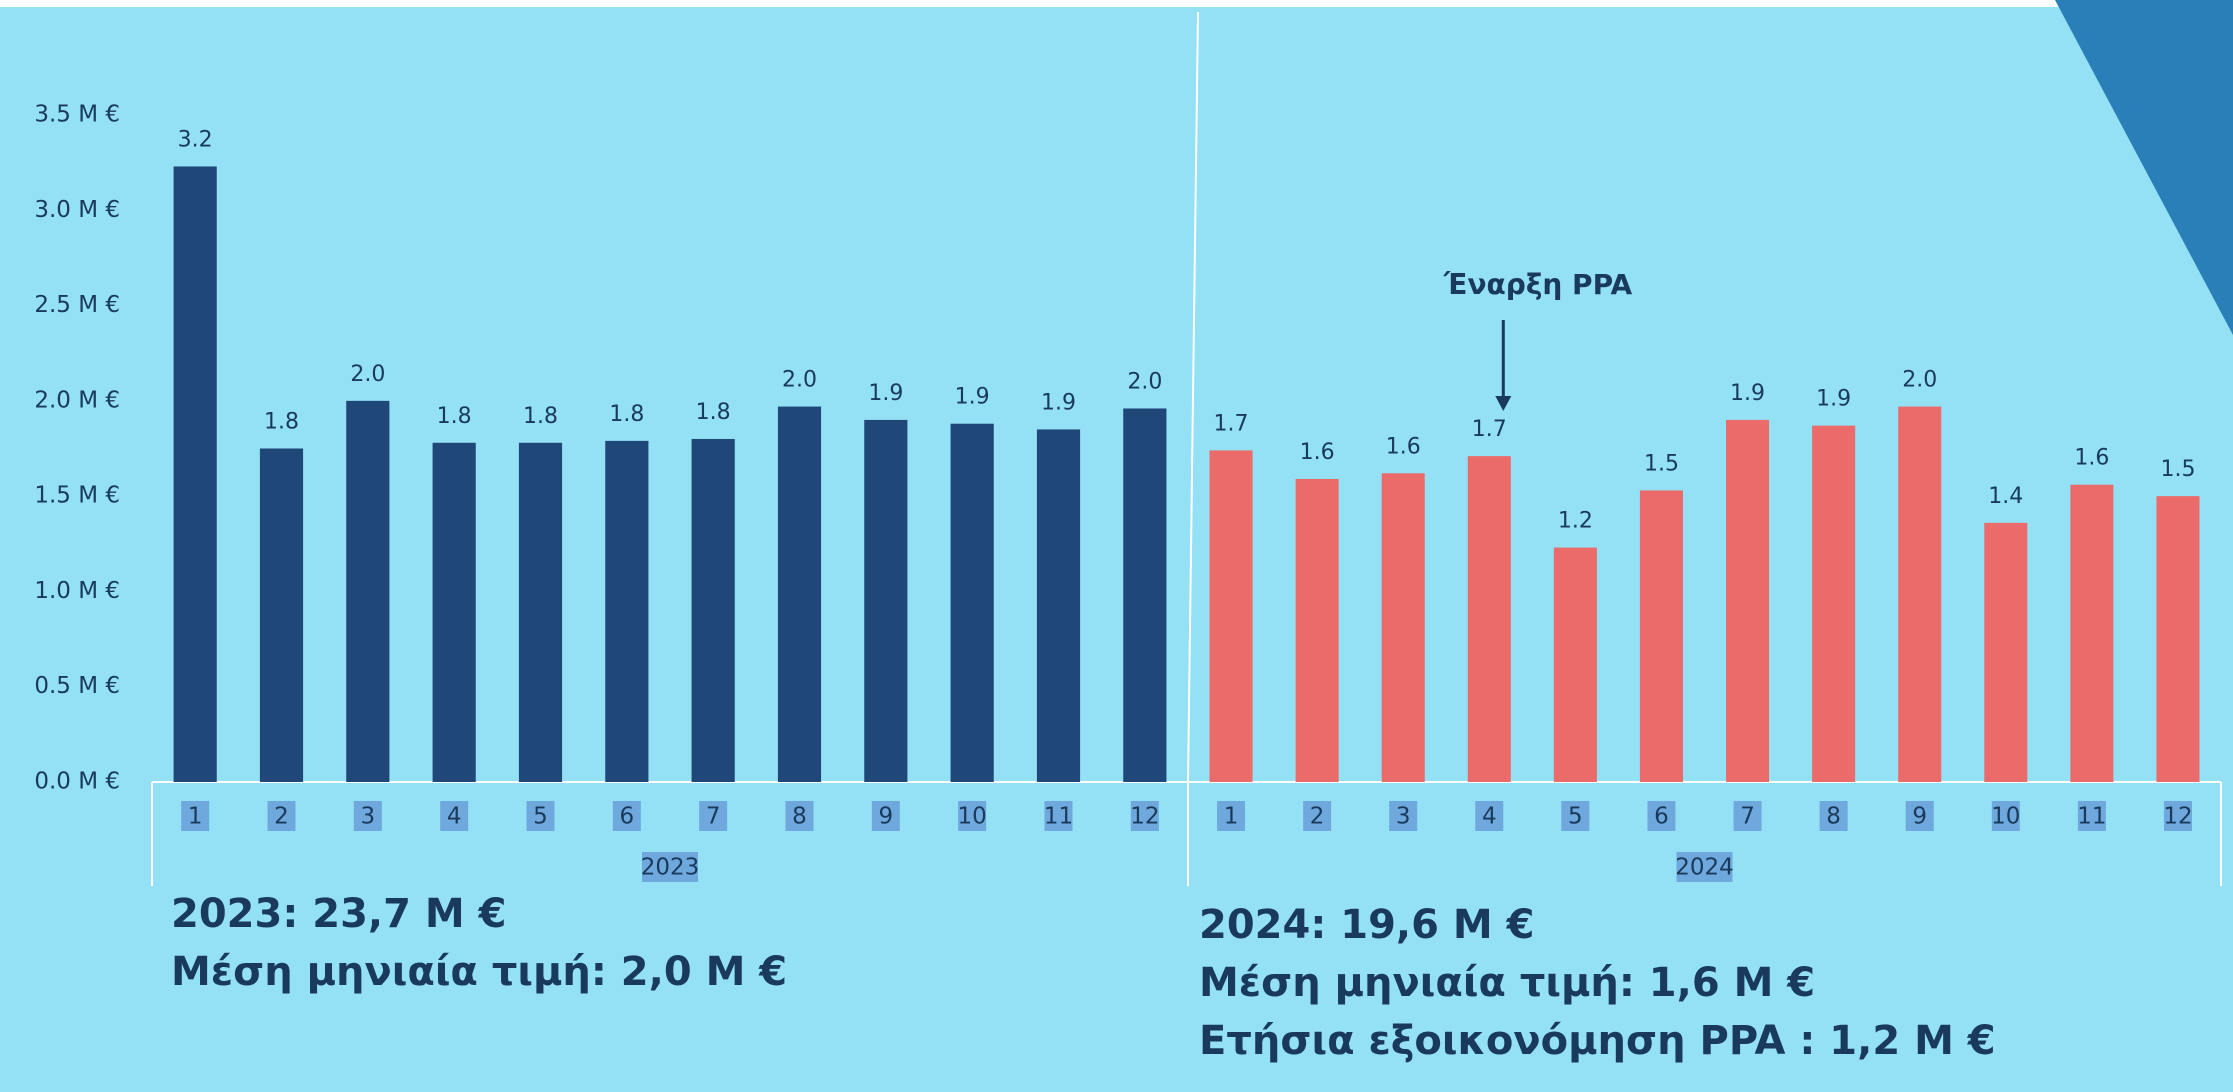  I want to click on y-tick-label: 3.0 M €, so click(77, 210).